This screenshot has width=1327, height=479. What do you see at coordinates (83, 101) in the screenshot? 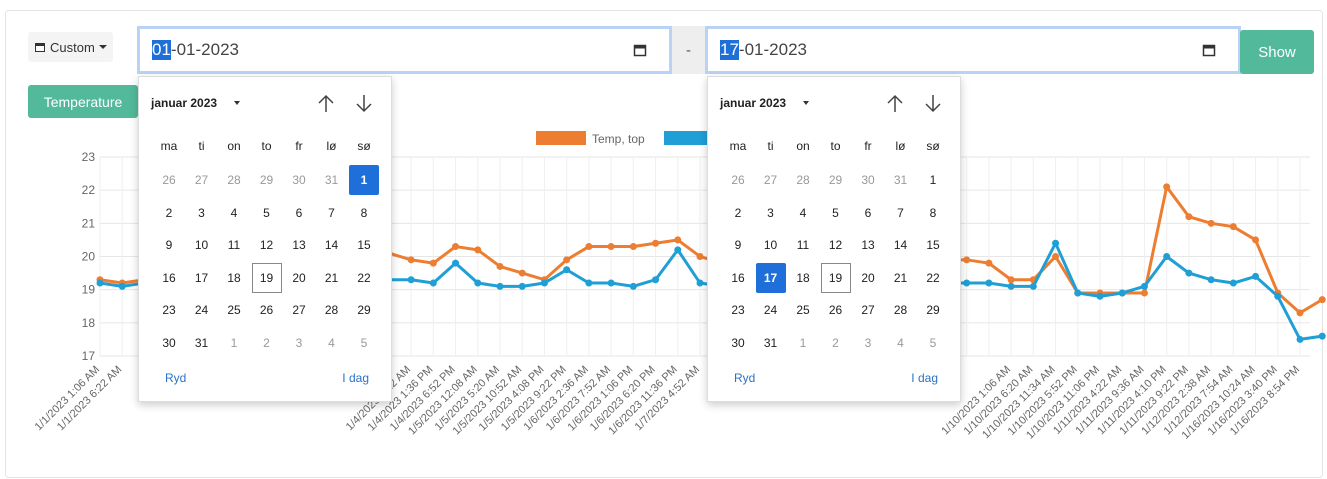
I see `temperature-tab: Temperature` at bounding box center [83, 101].